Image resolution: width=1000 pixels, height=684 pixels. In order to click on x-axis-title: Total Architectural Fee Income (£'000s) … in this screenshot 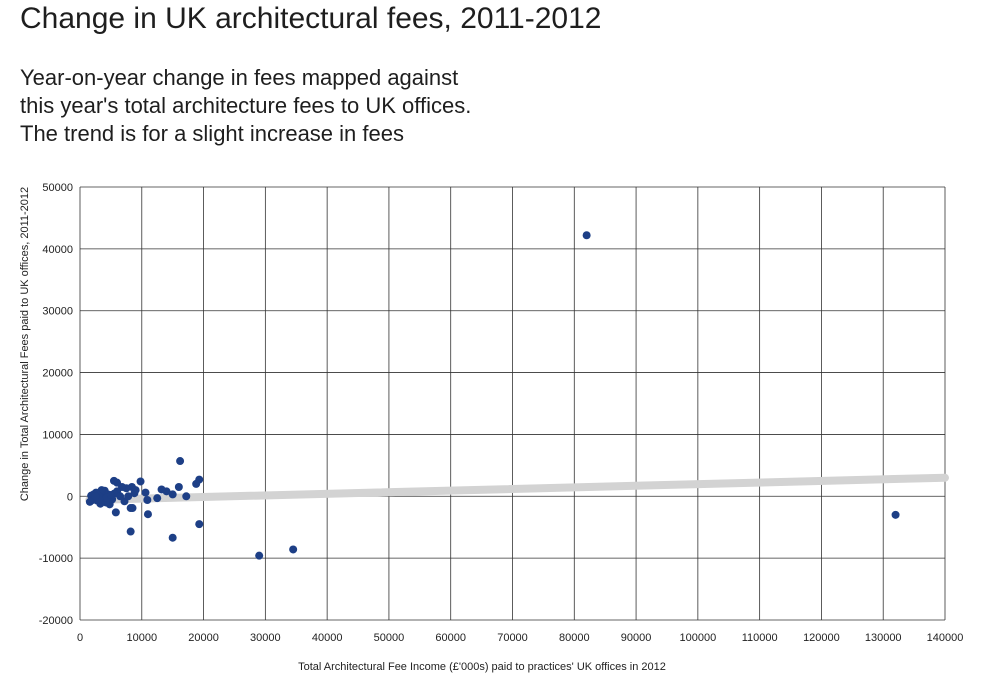, I will do `click(482, 667)`.